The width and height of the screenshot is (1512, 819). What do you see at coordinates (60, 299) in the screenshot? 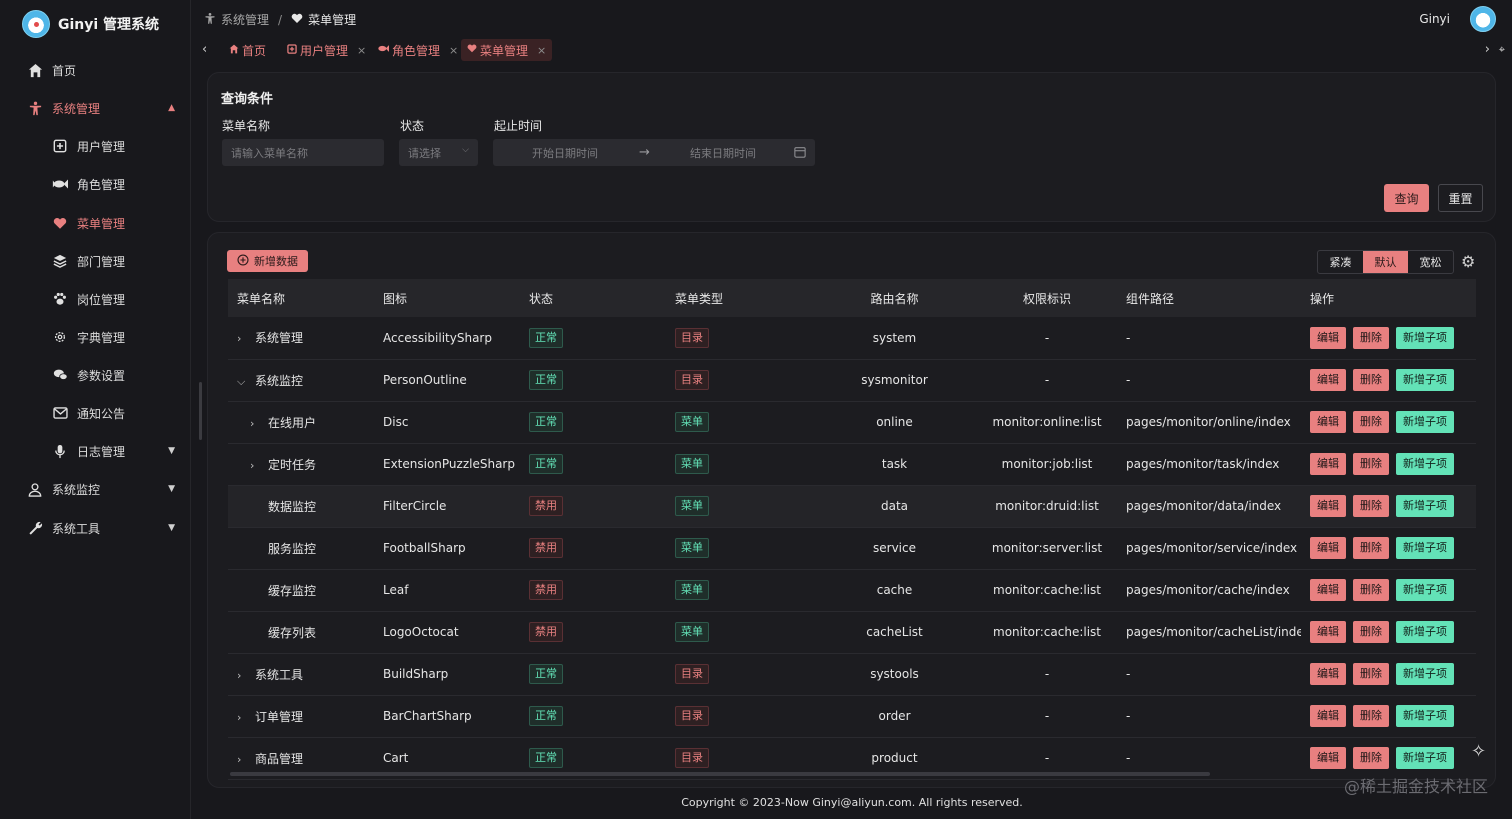
I see `paw-icon` at bounding box center [60, 299].